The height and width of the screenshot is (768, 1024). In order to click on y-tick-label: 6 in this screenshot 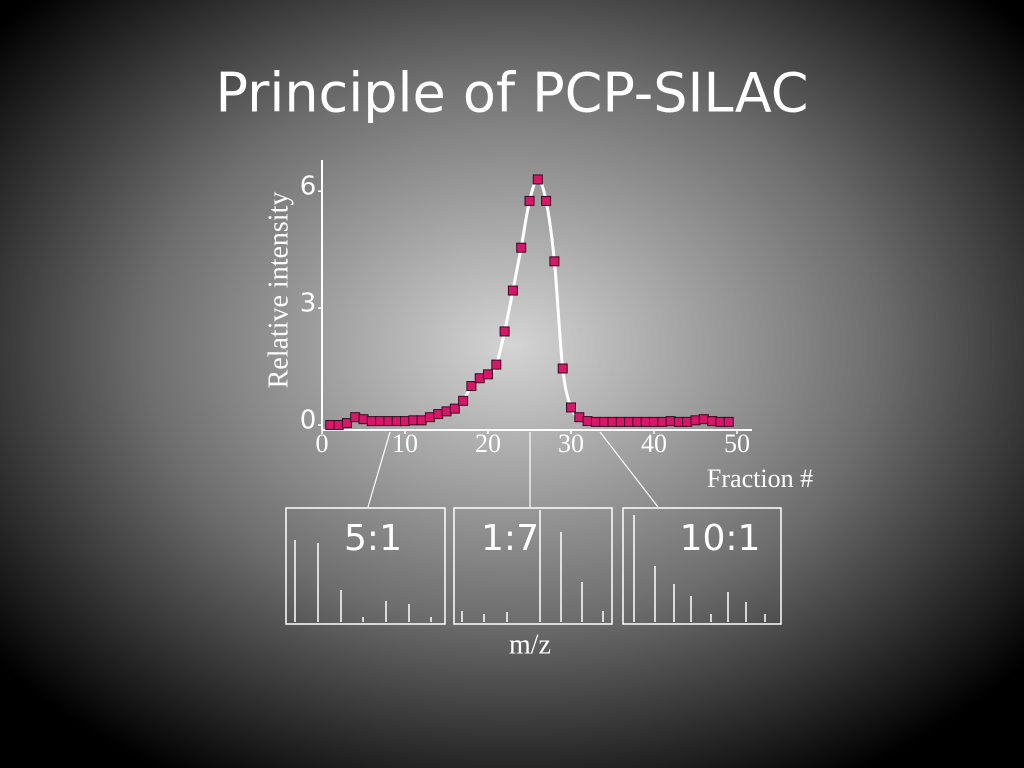, I will do `click(308, 187)`.